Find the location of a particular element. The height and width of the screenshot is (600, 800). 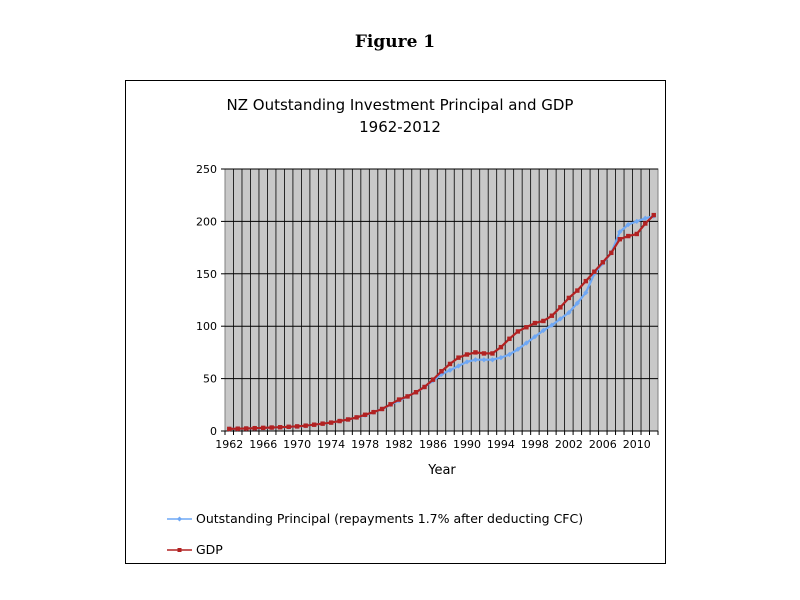

legend-item: GDP is located at coordinates (195, 549).